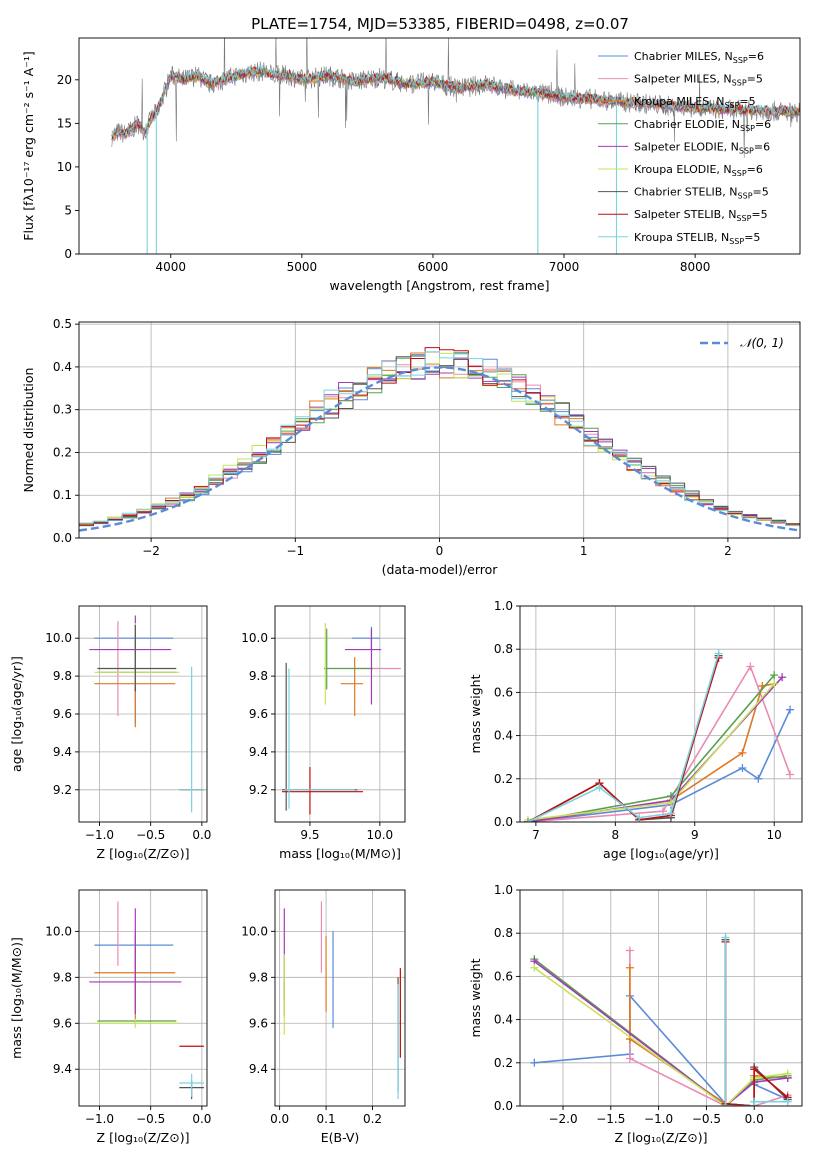 The image size is (819, 1170). I want to click on x-tick-label: 2, so click(728, 551).